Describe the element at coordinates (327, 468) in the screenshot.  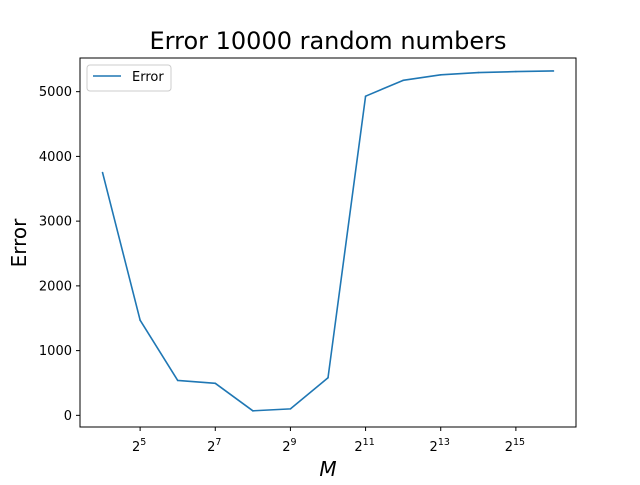
I see `x-axis-label: M` at that location.